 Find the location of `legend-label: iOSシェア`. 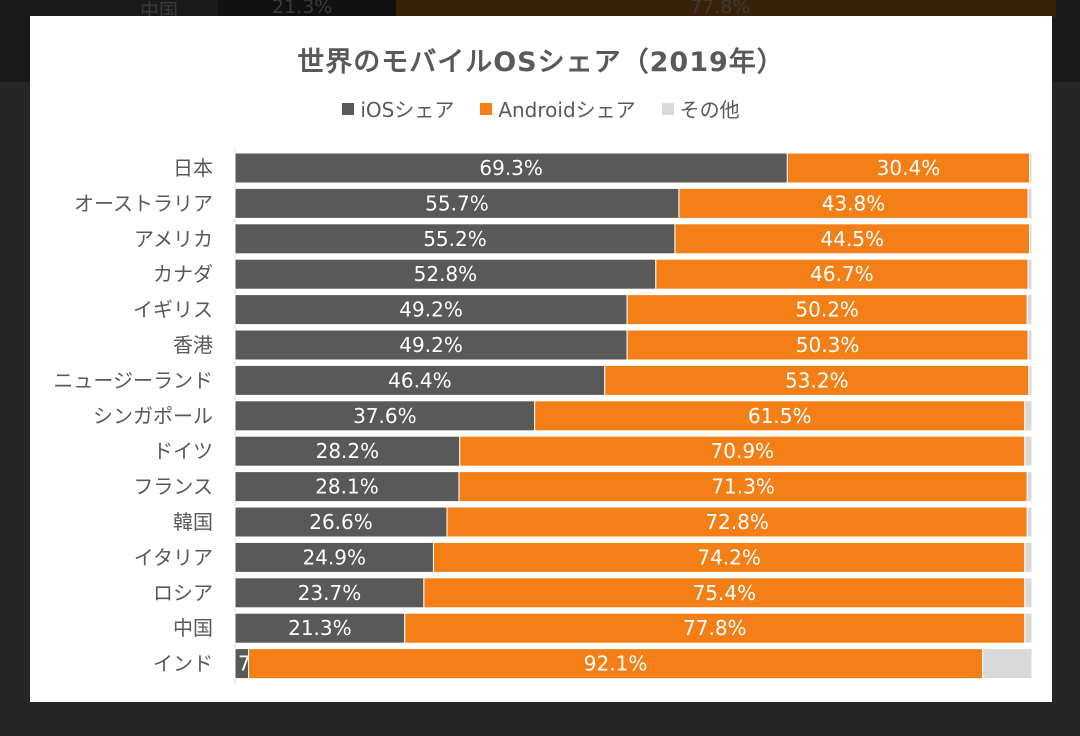

legend-label: iOSシェア is located at coordinates (407, 110).